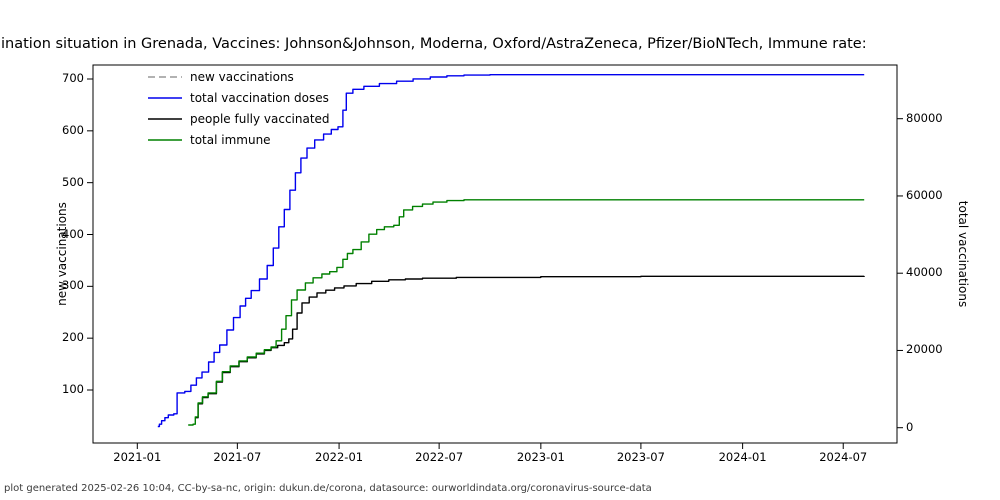 This screenshot has height=500, width=1000. I want to click on x-tick-label: 2021-01, so click(137, 457).